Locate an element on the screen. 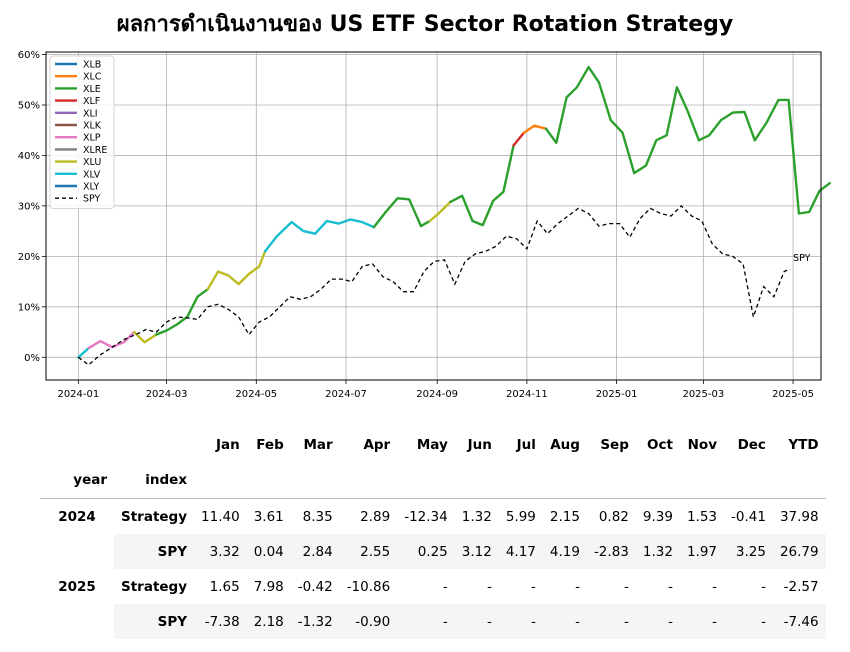 The image size is (850, 652). y-tick-label: 30% is located at coordinates (29, 206).